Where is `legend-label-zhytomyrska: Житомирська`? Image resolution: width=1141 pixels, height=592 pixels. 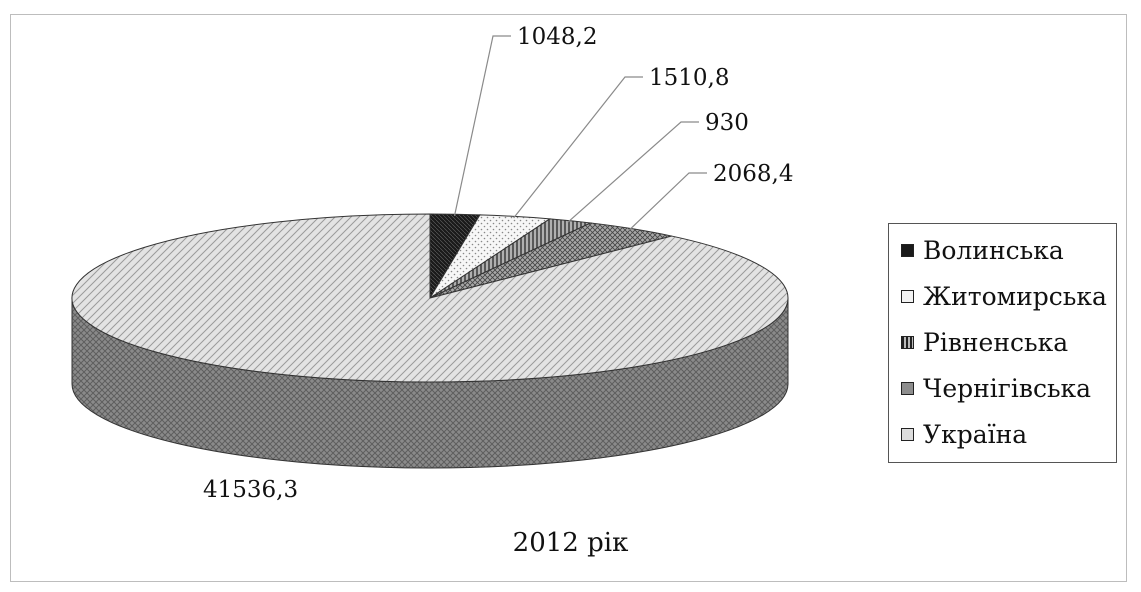 legend-label-zhytomyrska: Житомирська is located at coordinates (1015, 296).